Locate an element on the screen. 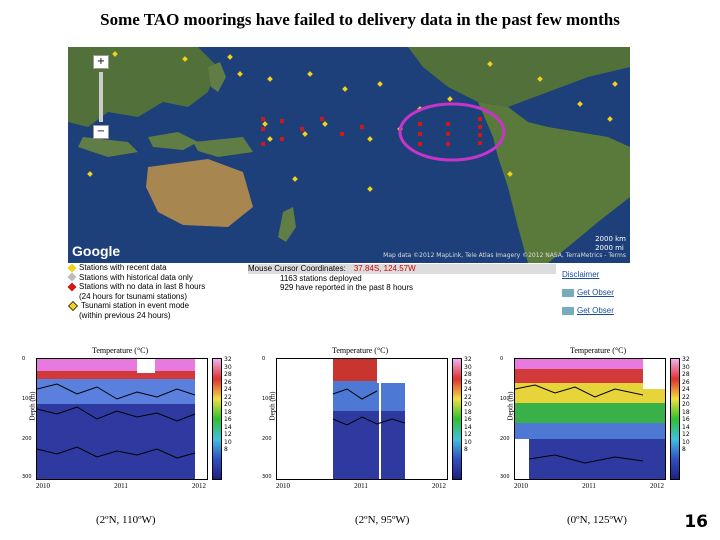 This screenshot has width=720, height=540. zoom-in-button: + is located at coordinates (101, 62).